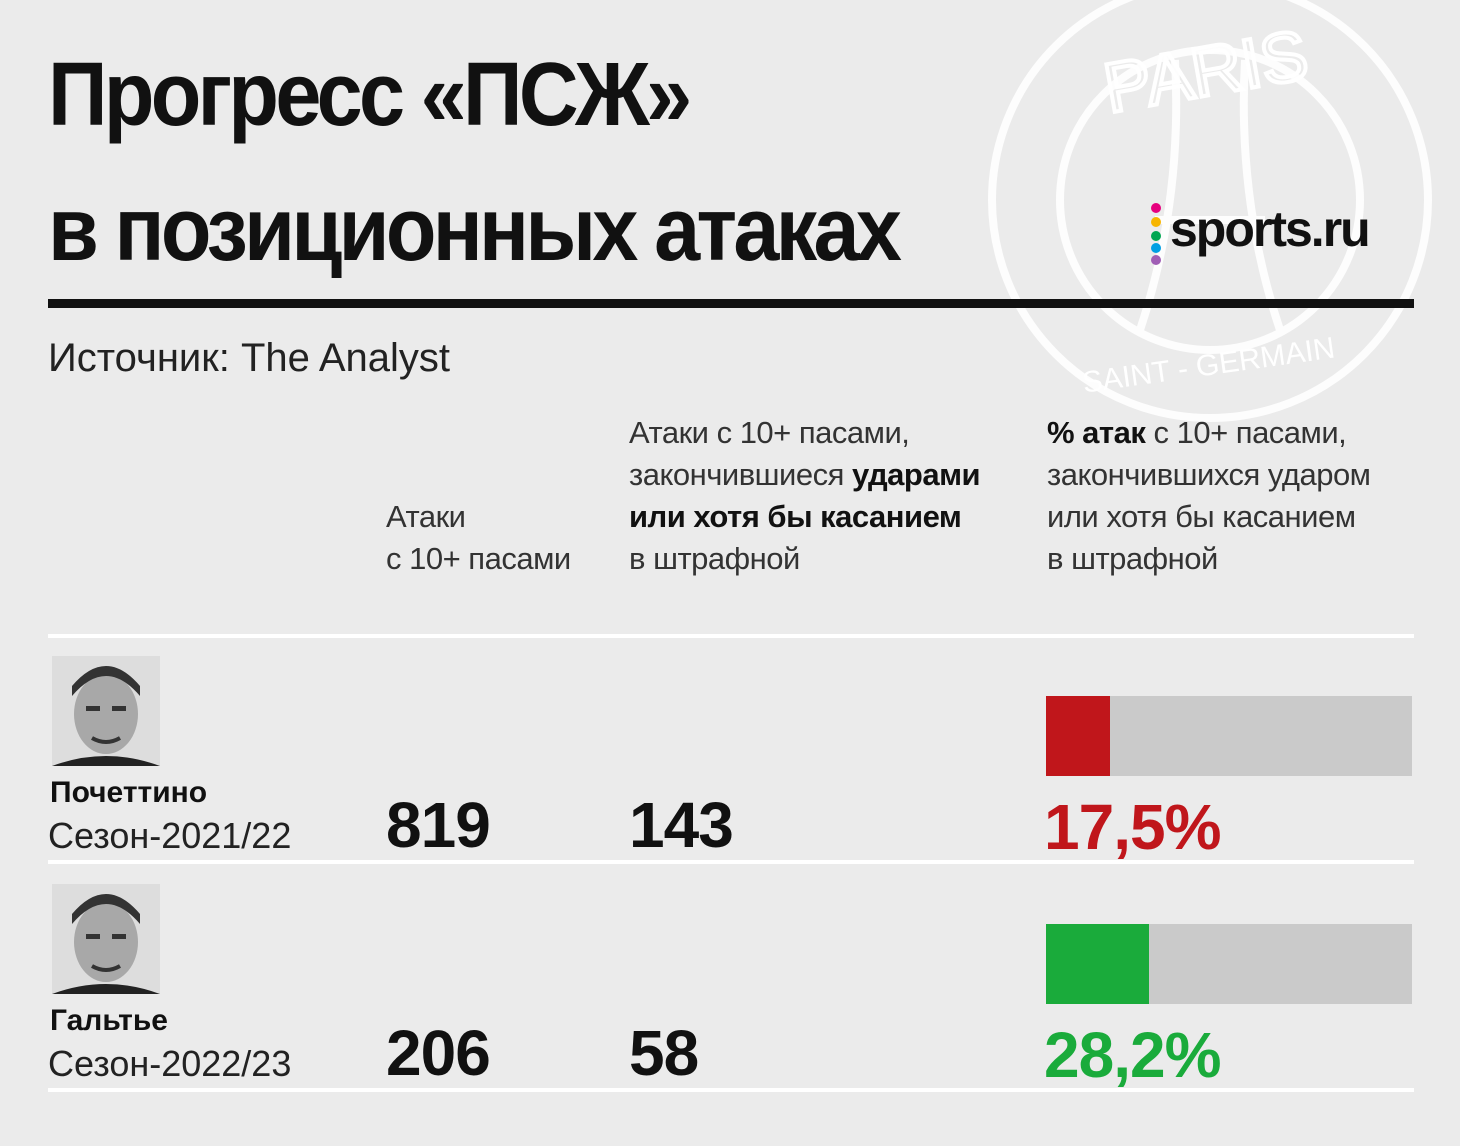 The width and height of the screenshot is (1460, 1146). I want to click on header-text: с 10+ пасами, so click(478, 558).